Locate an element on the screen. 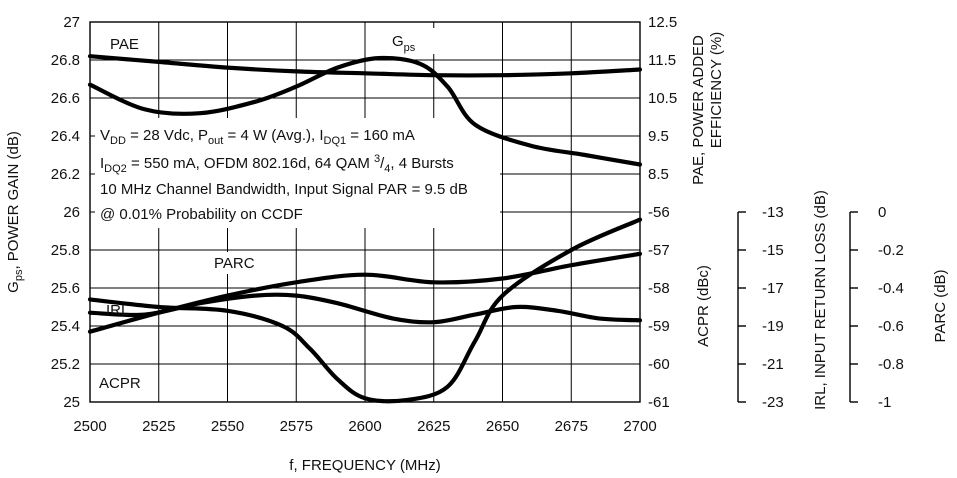 The image size is (957, 478). x-axis-label: f, FREQUENCY (MHz) is located at coordinates (364, 465).